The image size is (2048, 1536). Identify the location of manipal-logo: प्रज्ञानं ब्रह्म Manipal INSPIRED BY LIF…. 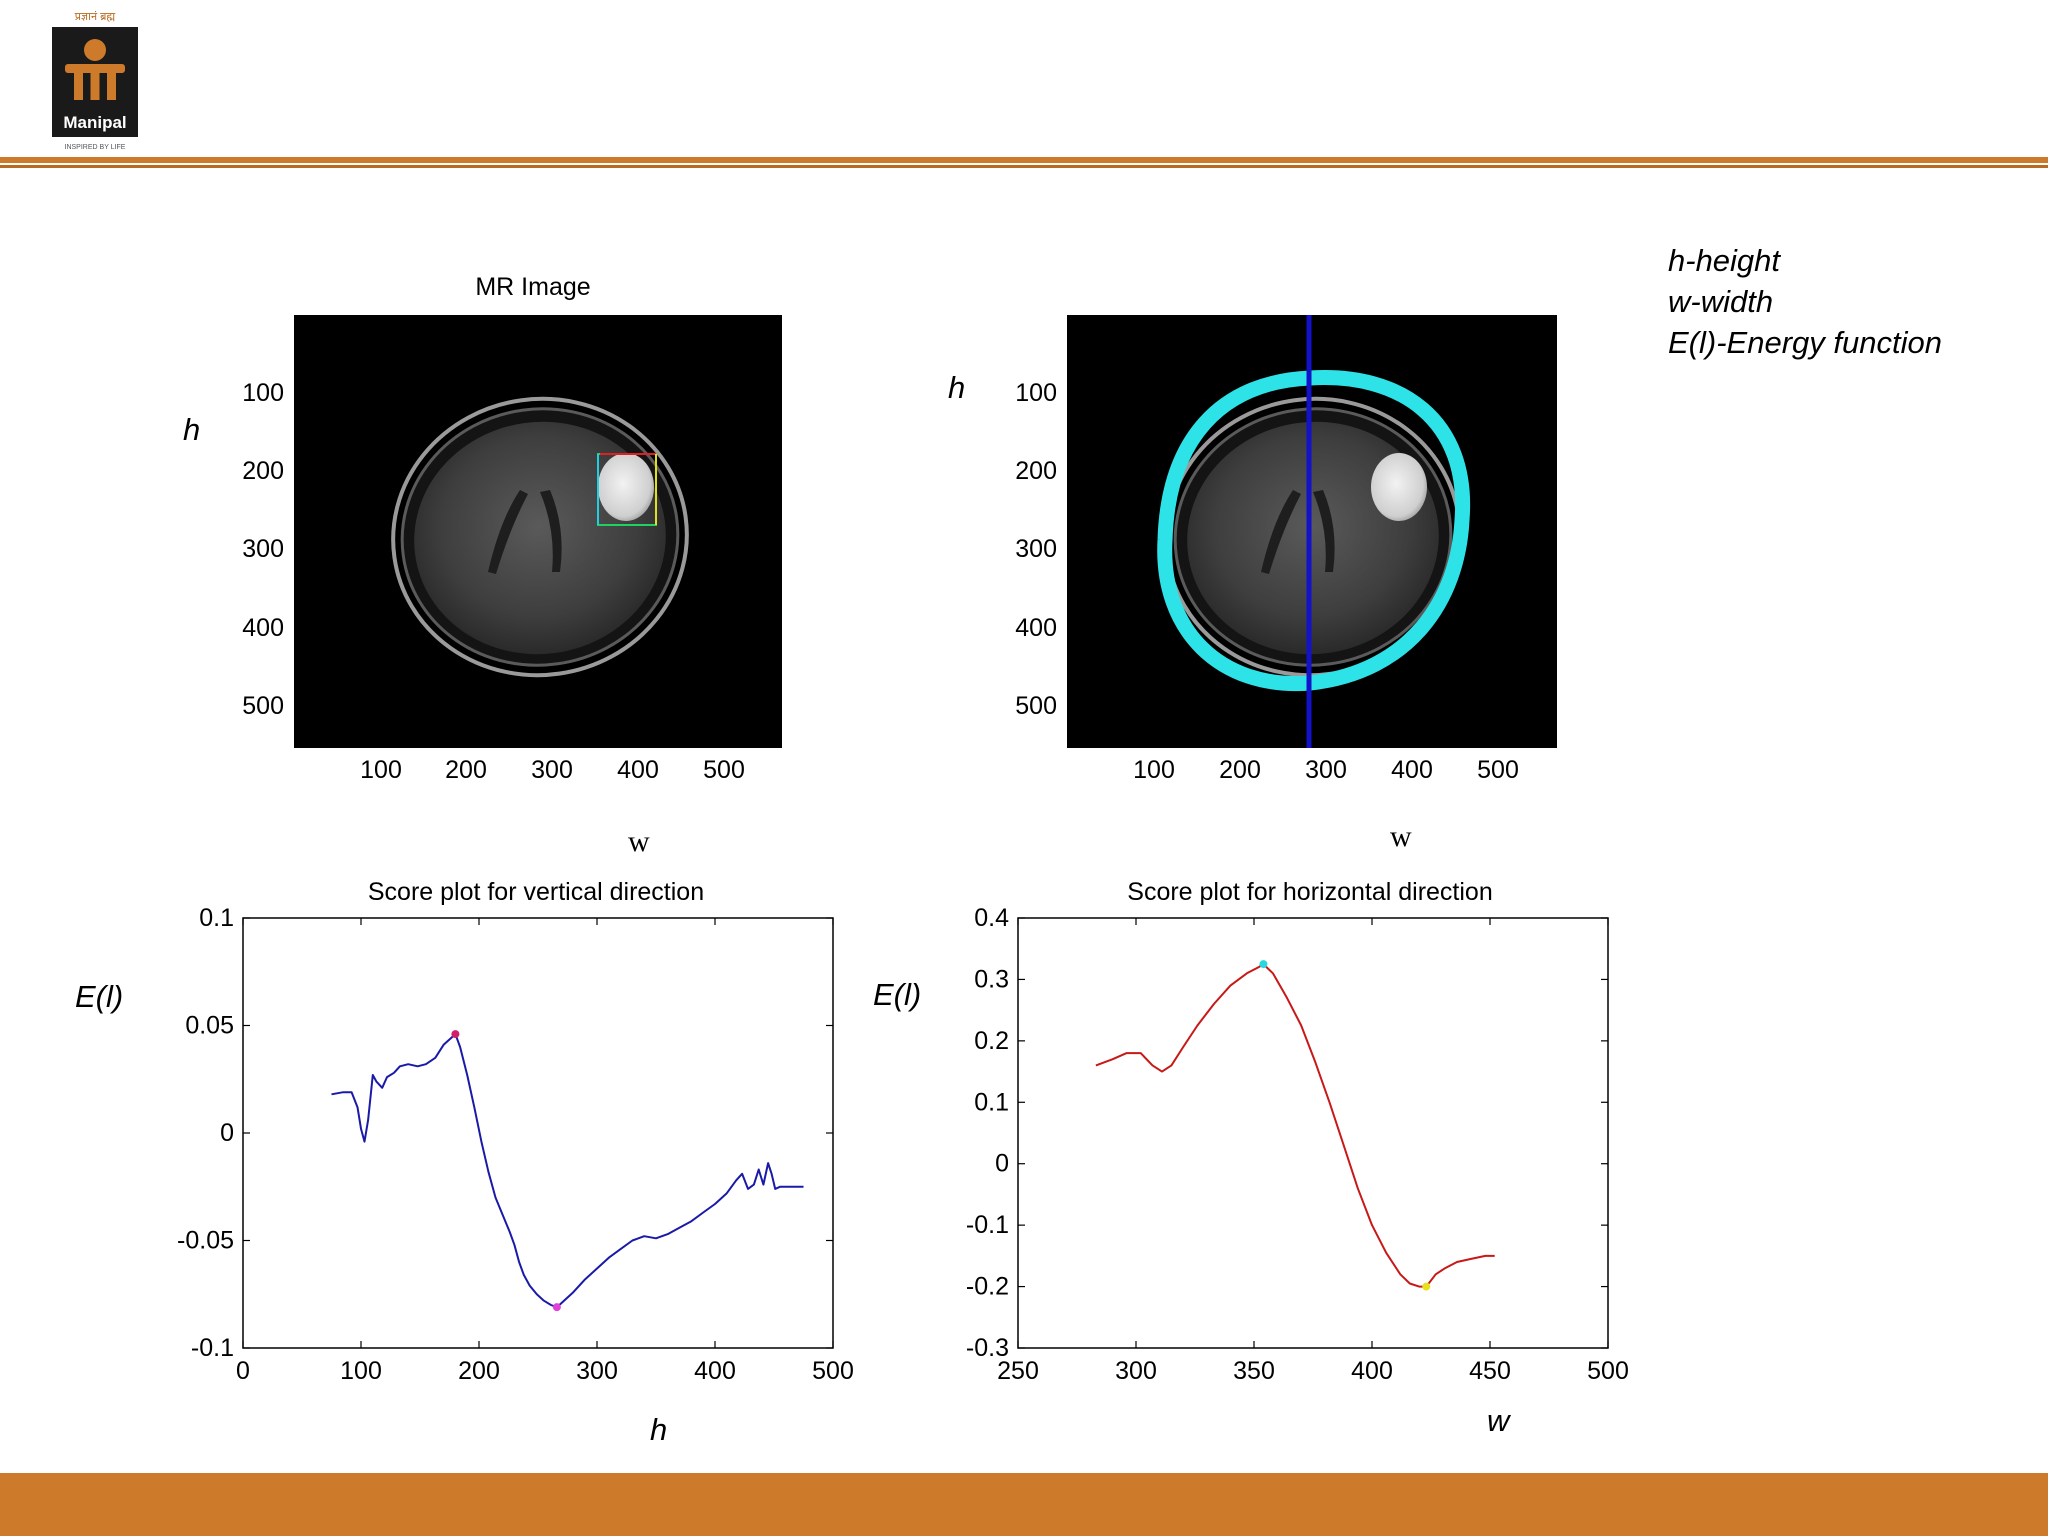
(95, 80).